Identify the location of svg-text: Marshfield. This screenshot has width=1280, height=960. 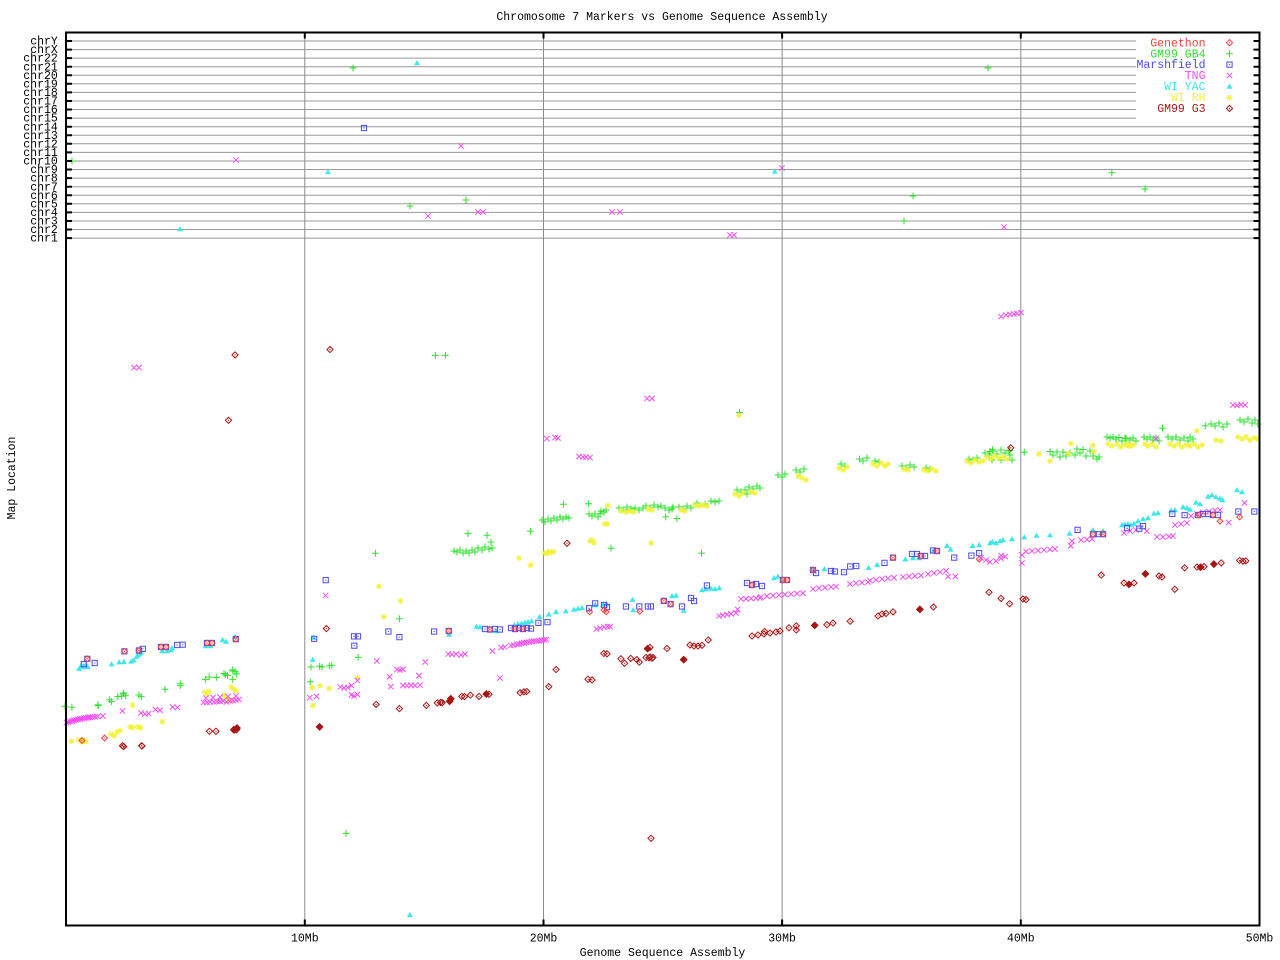
(1170, 65).